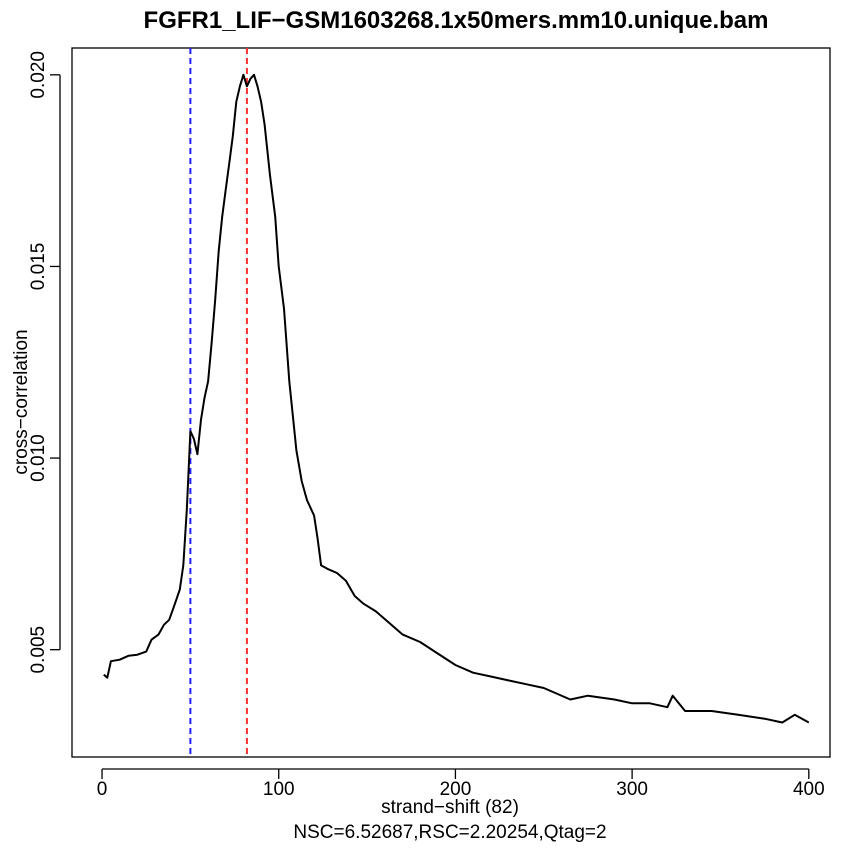 Image resolution: width=841 pixels, height=857 pixels. What do you see at coordinates (38, 75) in the screenshot?
I see `y-tick-label: 0.020` at bounding box center [38, 75].